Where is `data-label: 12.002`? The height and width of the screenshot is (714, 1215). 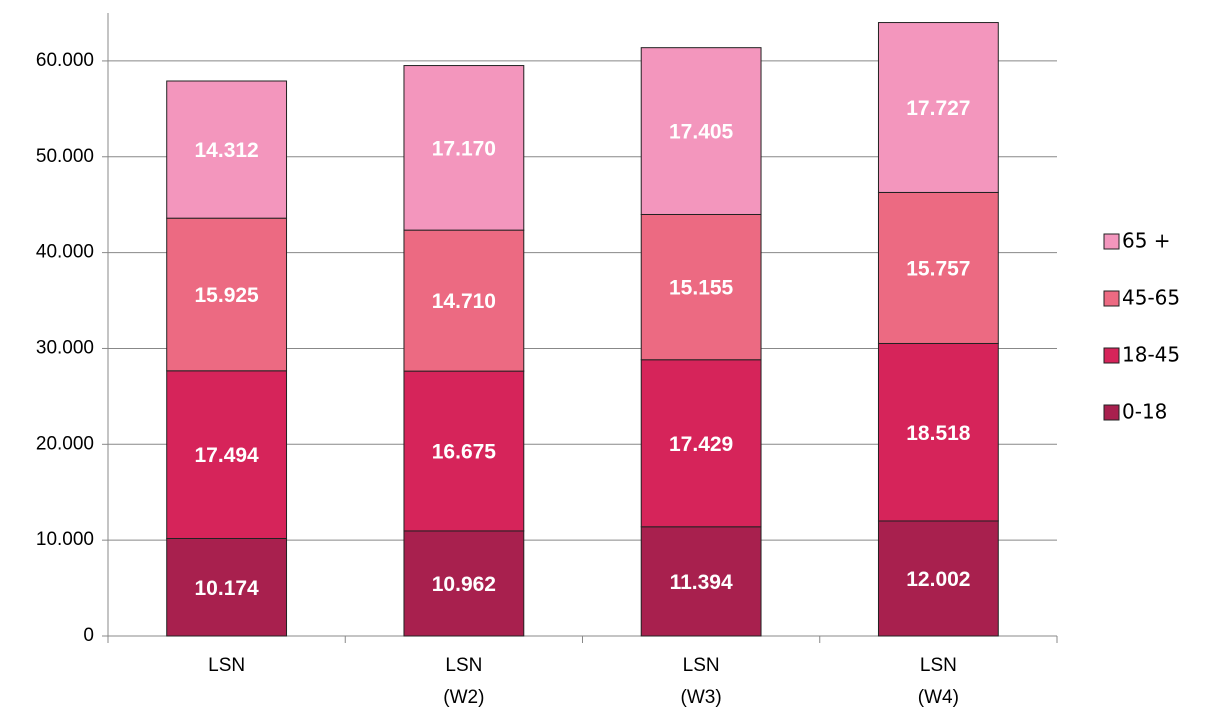
data-label: 12.002 is located at coordinates (938, 579).